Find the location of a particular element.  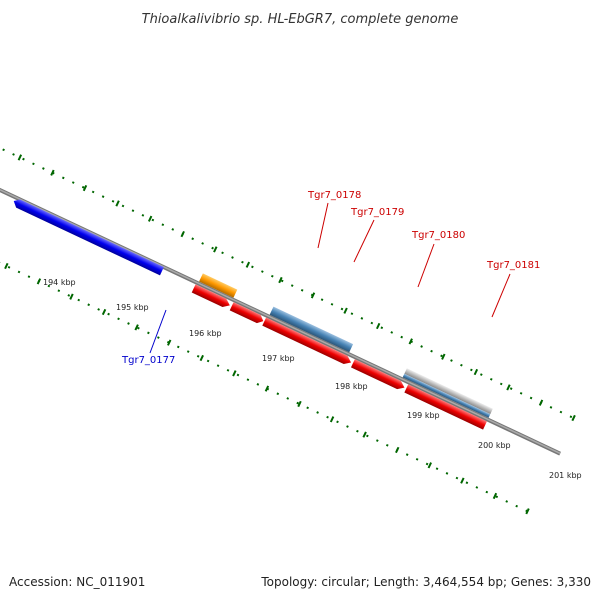

gene-red-tgr7-0179b is located at coordinates (247, 313).